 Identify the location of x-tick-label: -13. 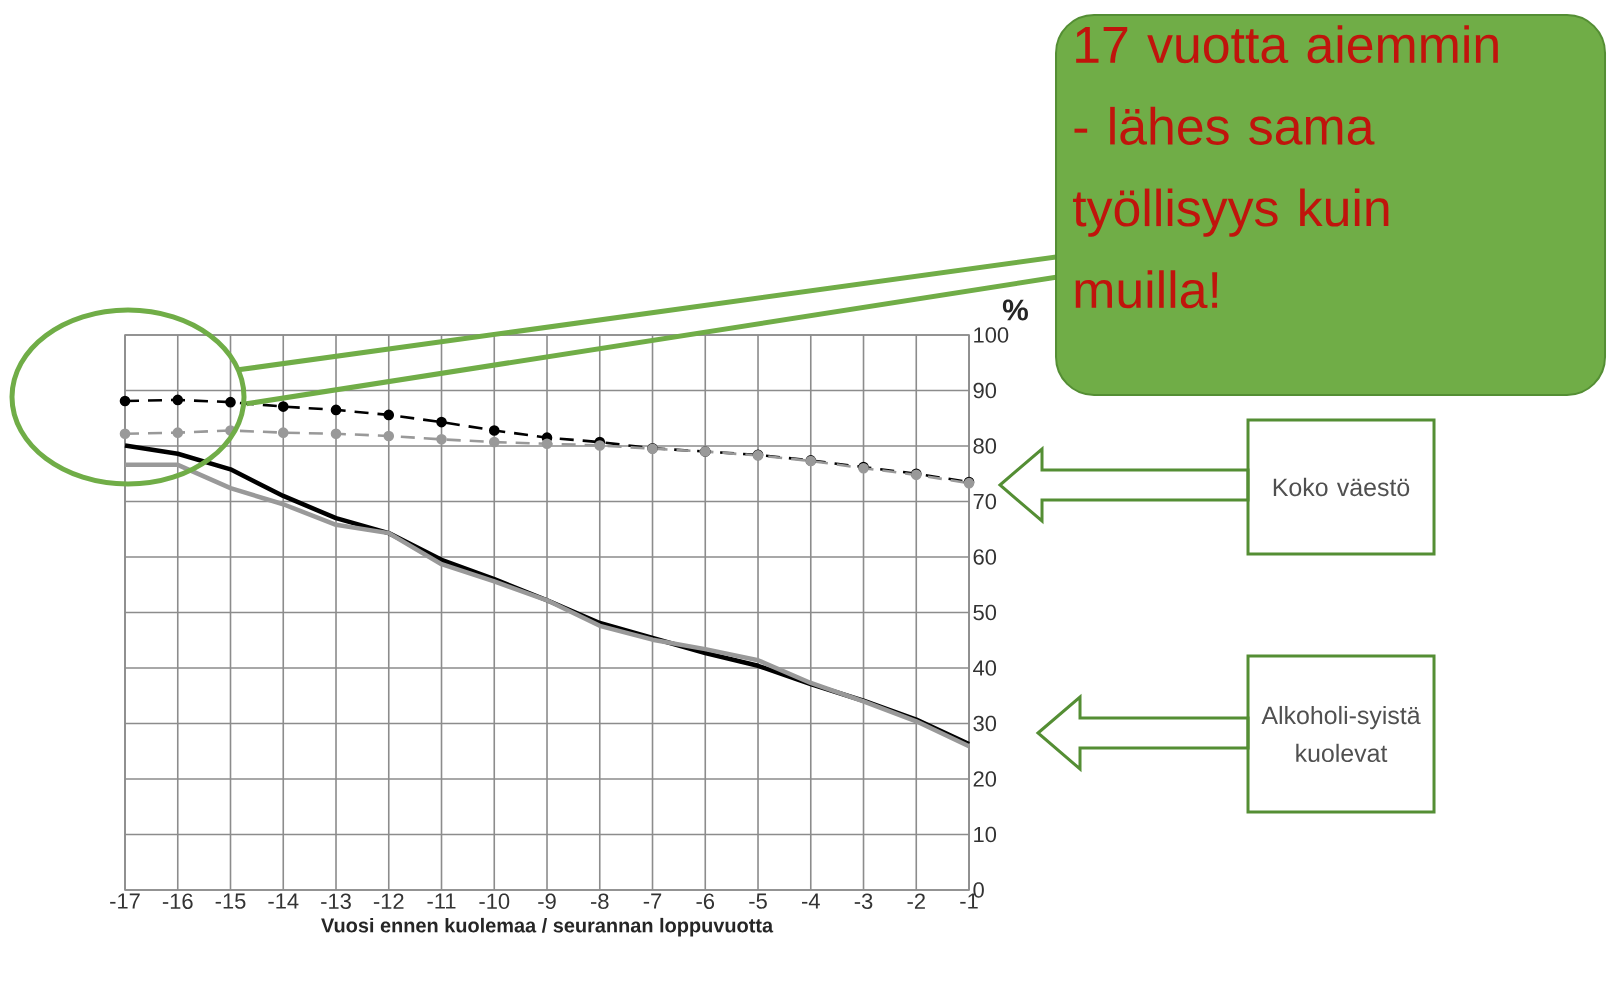
(336, 901).